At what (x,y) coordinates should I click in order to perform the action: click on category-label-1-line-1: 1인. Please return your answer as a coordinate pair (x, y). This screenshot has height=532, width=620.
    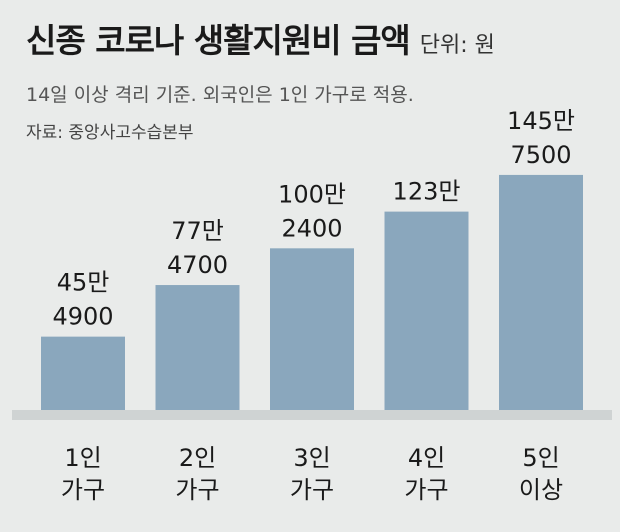
    Looking at the image, I should click on (82, 458).